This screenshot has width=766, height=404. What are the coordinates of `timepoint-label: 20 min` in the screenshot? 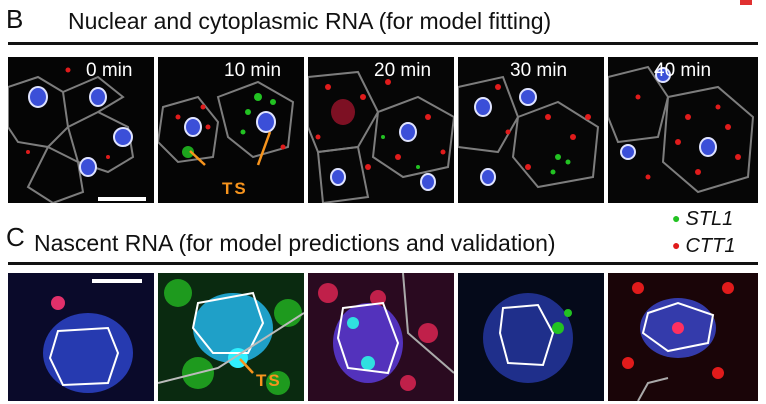 It's located at (403, 70).